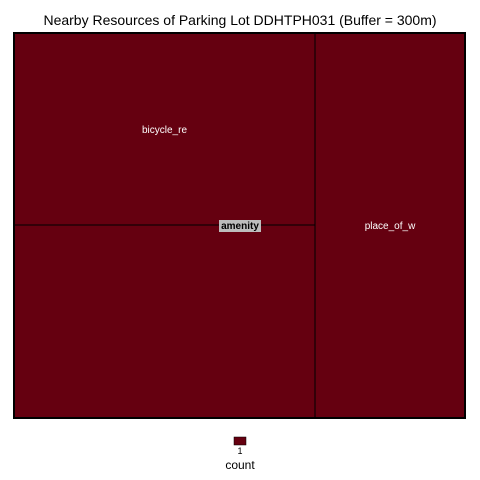 The height and width of the screenshot is (480, 480). I want to click on tile-label: place_of_w, so click(390, 226).